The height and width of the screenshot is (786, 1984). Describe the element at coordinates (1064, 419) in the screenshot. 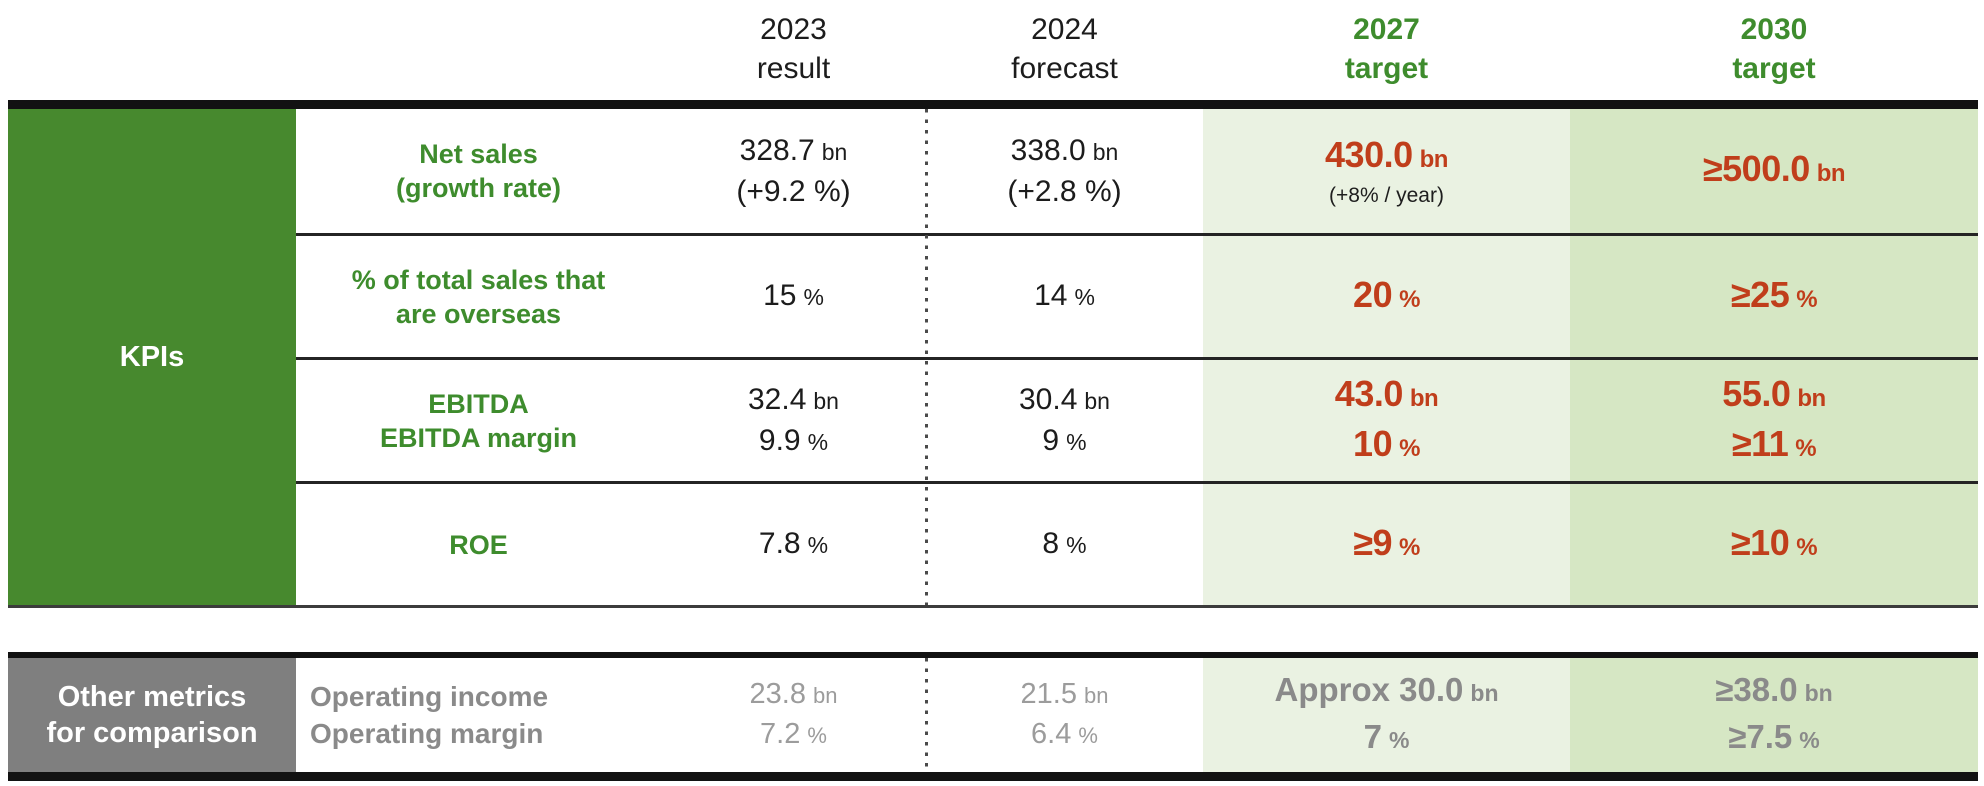

I see `ebitda-2024: 30.4 bn 9%` at that location.